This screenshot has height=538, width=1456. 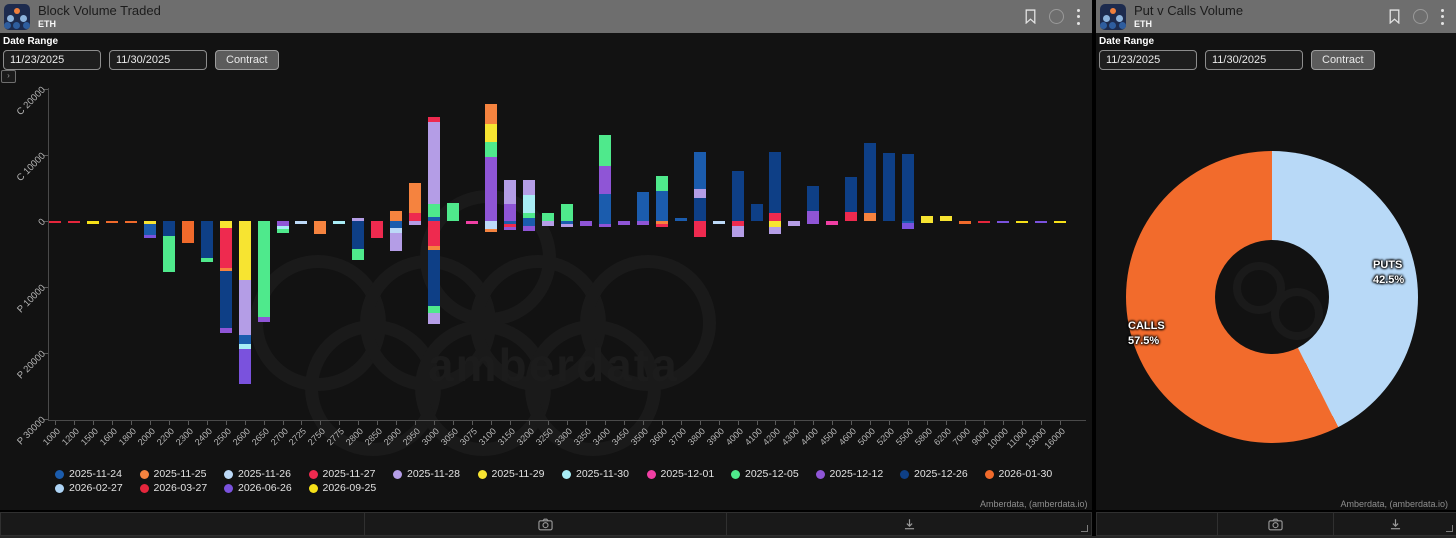 What do you see at coordinates (1056, 16) in the screenshot?
I see `info-circle-icon` at bounding box center [1056, 16].